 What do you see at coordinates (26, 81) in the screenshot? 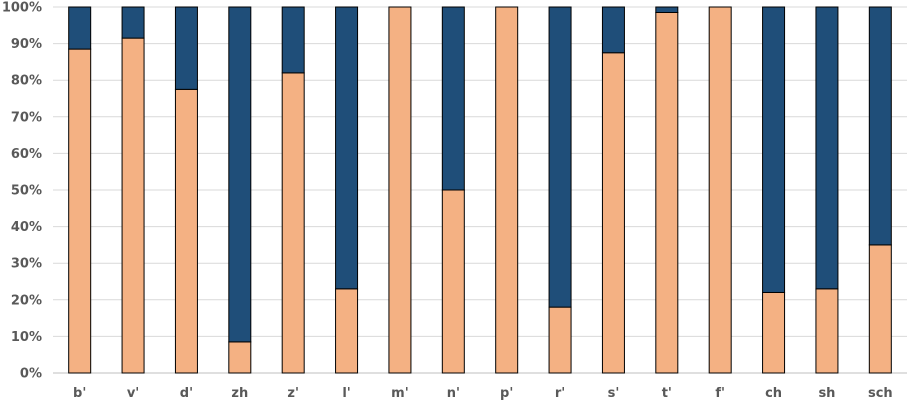
I see `y-tick-label: 80%` at bounding box center [26, 81].